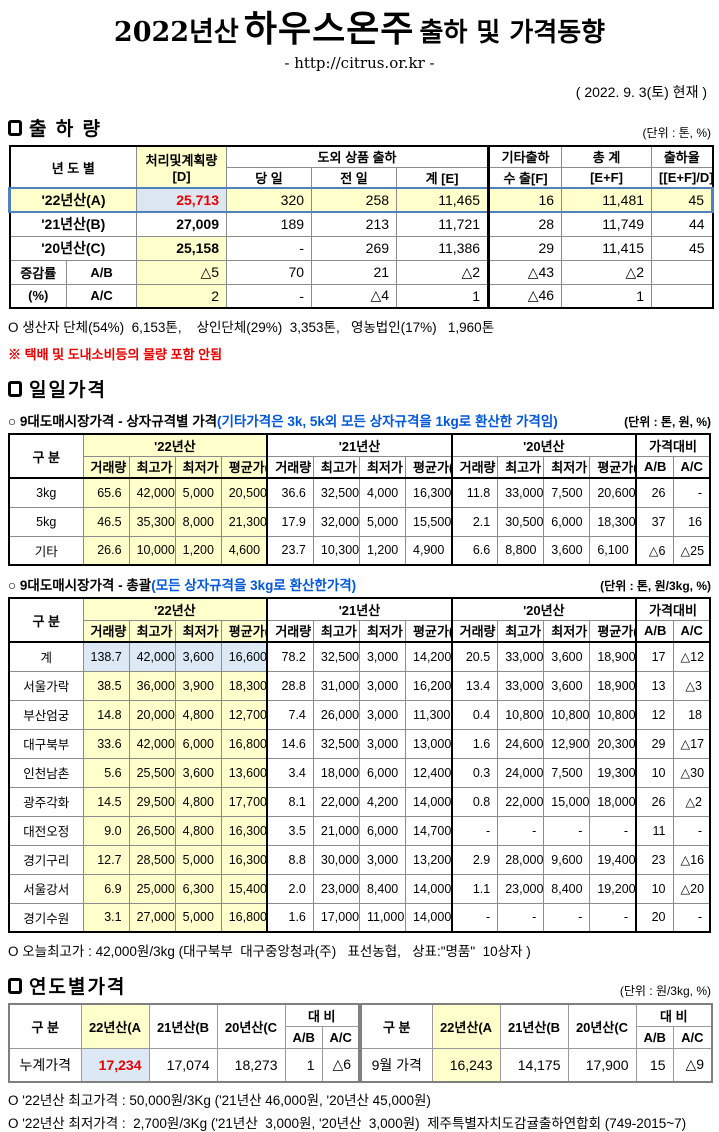 This screenshot has height=1132, width=719. Describe the element at coordinates (682, 177) in the screenshot. I see `col-header-rate-formula: [[E+F]/D]` at that location.